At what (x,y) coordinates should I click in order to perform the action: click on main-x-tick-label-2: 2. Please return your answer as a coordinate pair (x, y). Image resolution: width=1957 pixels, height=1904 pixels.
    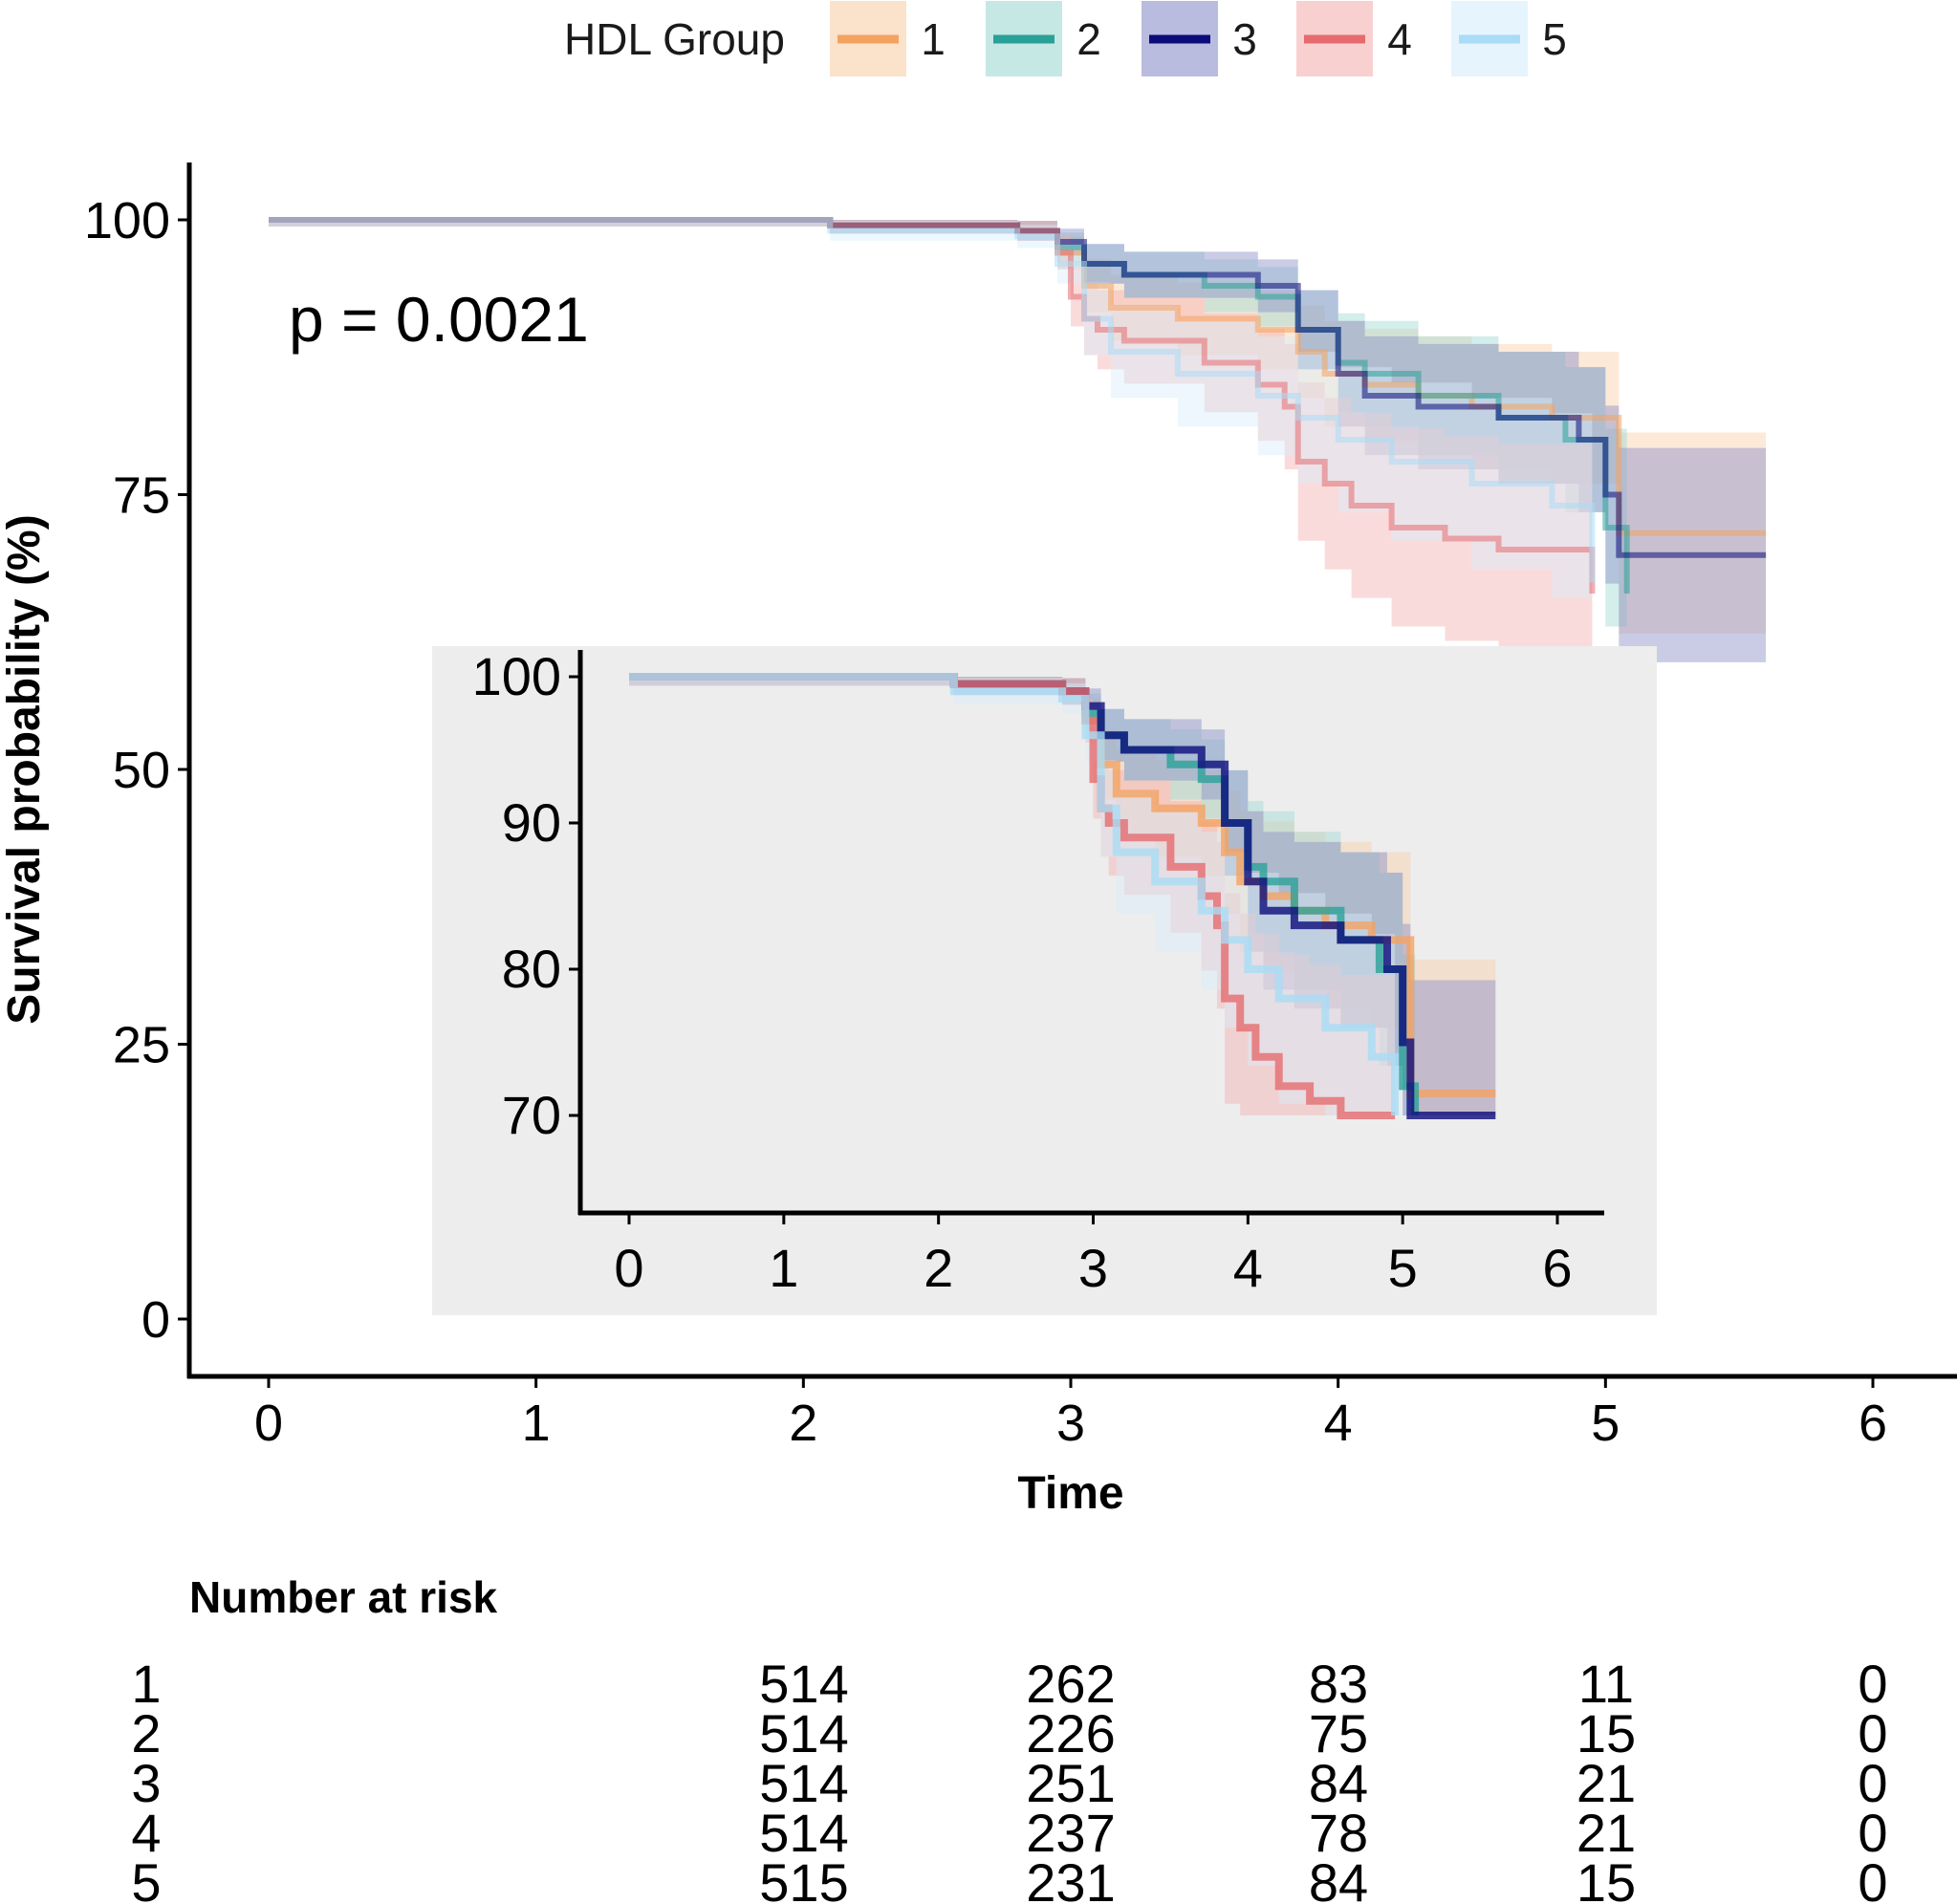
    Looking at the image, I should click on (803, 1424).